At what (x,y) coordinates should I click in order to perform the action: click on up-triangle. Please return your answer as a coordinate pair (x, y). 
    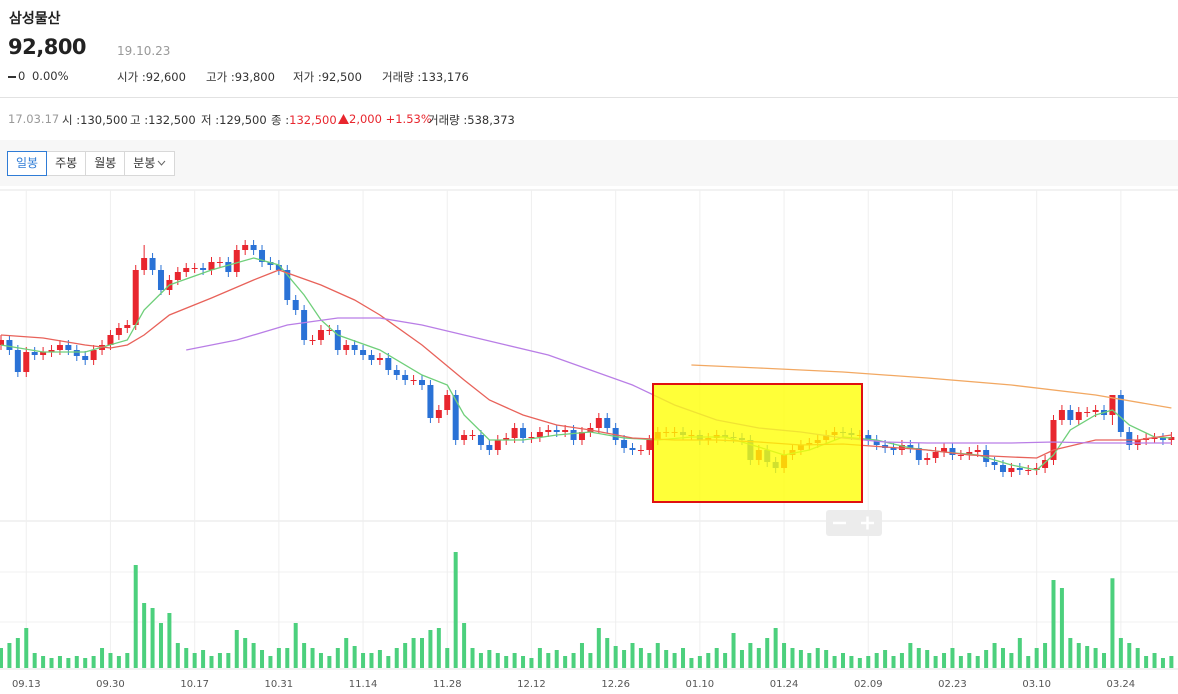
    Looking at the image, I should click on (343, 119).